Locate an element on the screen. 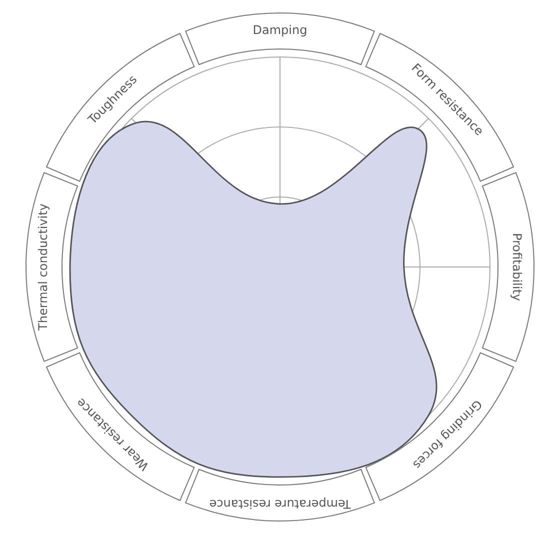  spoke-label: Profitability is located at coordinates (517, 267).